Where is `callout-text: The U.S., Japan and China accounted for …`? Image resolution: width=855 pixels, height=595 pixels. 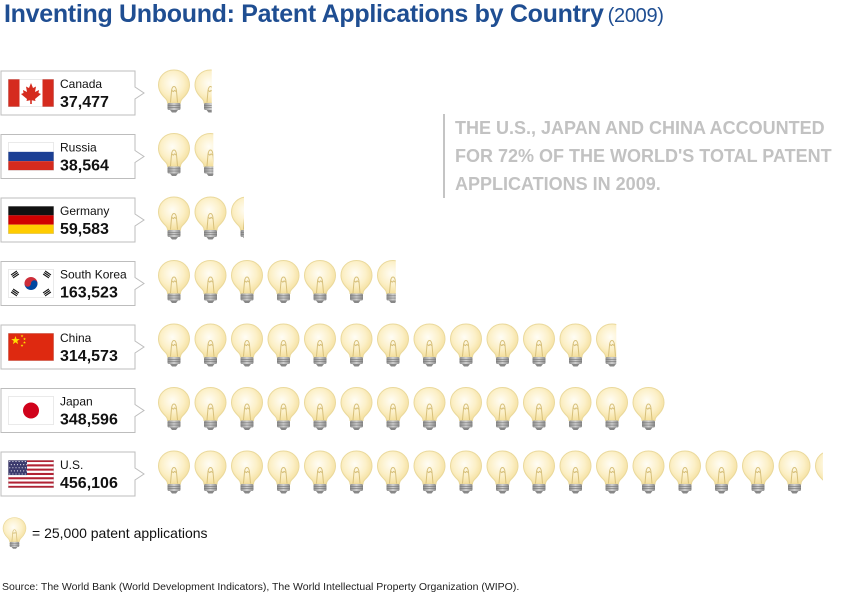 callout-text: The U.S., Japan and China accounted for … is located at coordinates (649, 156).